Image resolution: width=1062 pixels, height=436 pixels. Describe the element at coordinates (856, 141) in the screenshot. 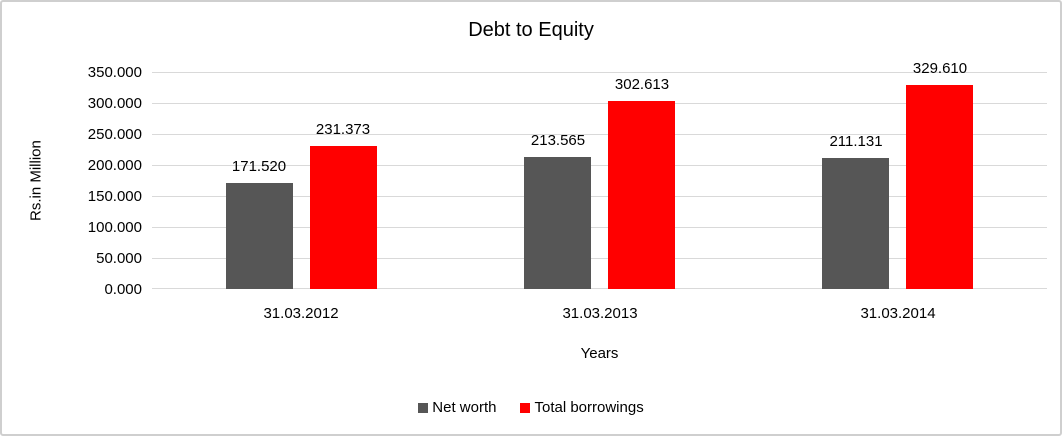

I see `bar-value-label: 211.131` at that location.